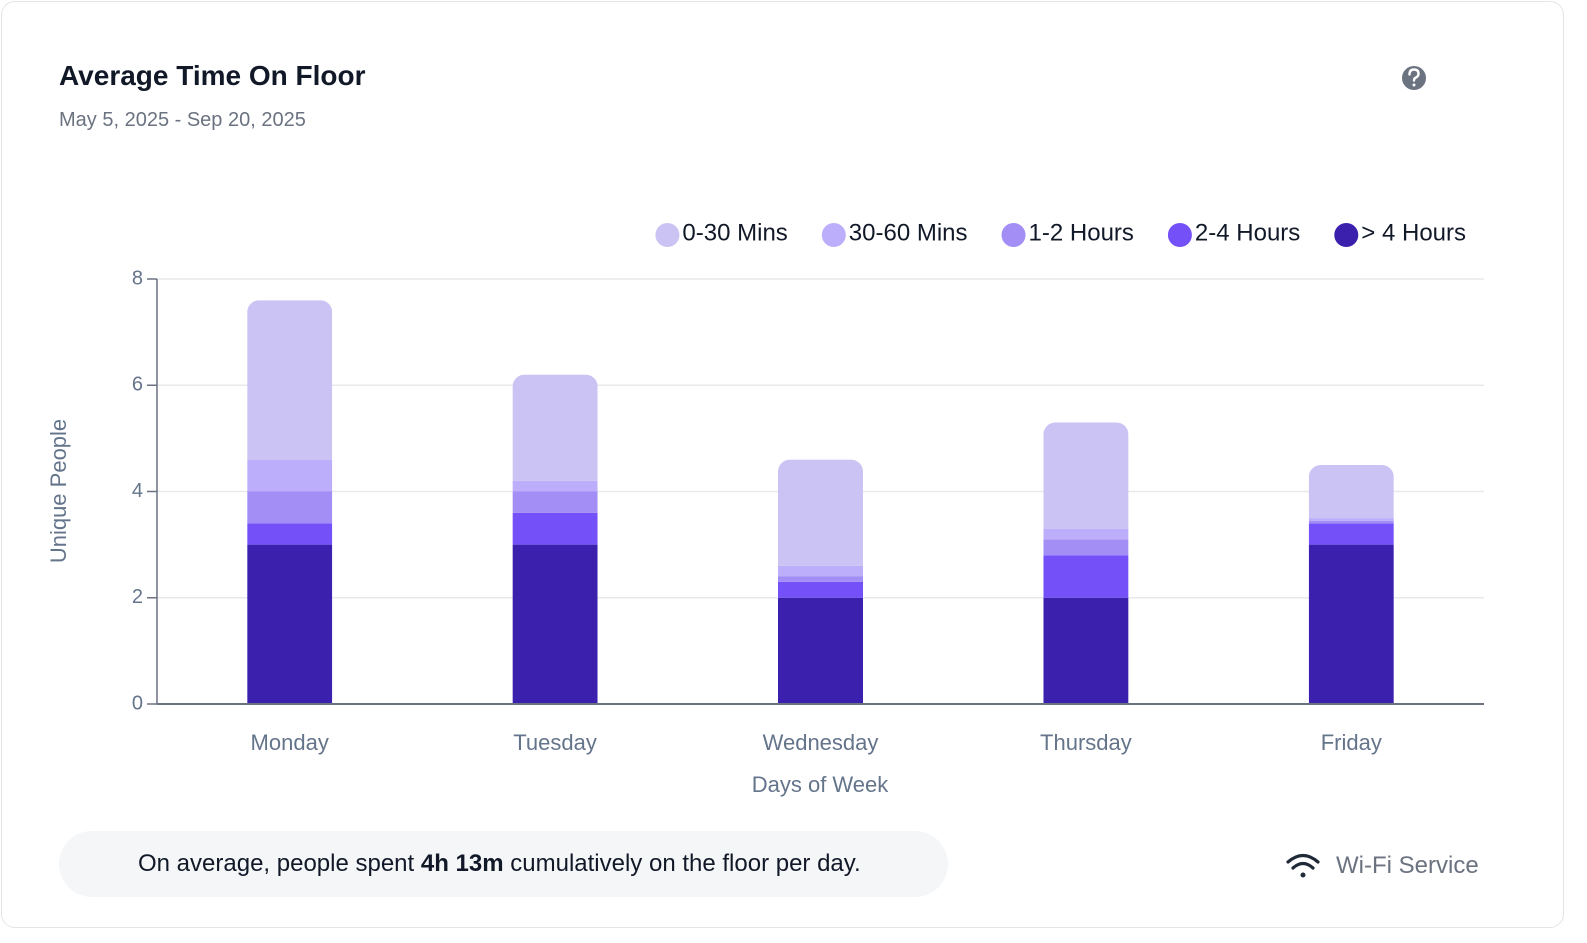 This screenshot has height=943, width=1587. I want to click on x-tick-label: Tuesday, so click(555, 742).